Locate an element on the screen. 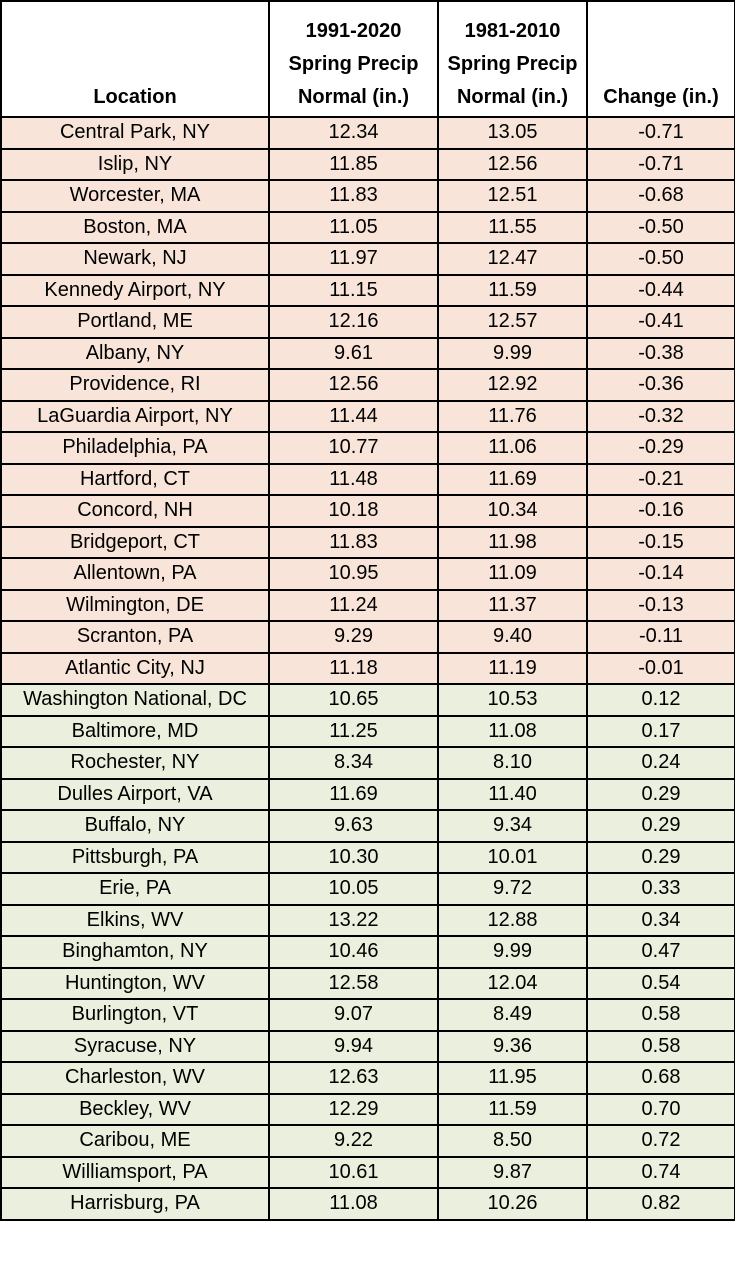 Image resolution: width=735 pixels, height=1283 pixels. location-cell: Syracuse, NY is located at coordinates (135, 1046).